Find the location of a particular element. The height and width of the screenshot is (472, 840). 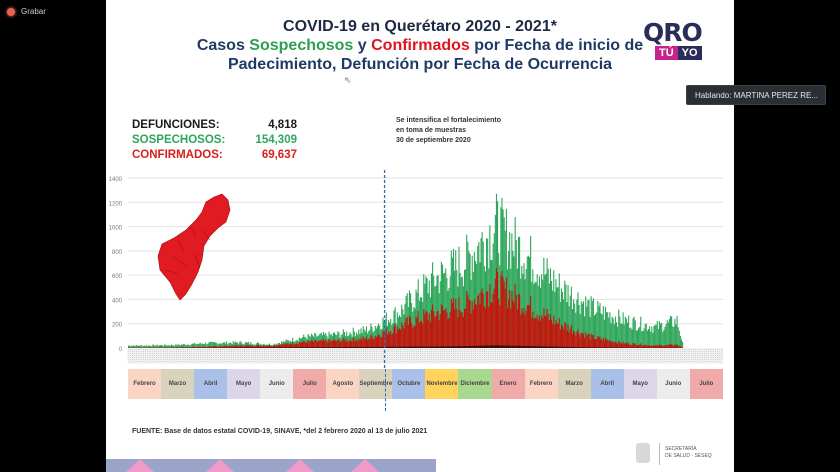

month-label: Febrero is located at coordinates (541, 384).